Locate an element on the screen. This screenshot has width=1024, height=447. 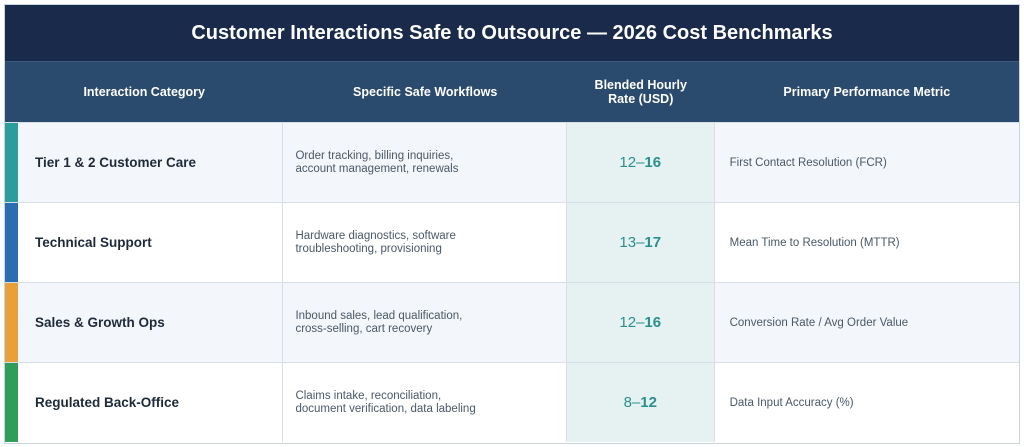
rate-cell: 13– 17 is located at coordinates (640, 242).